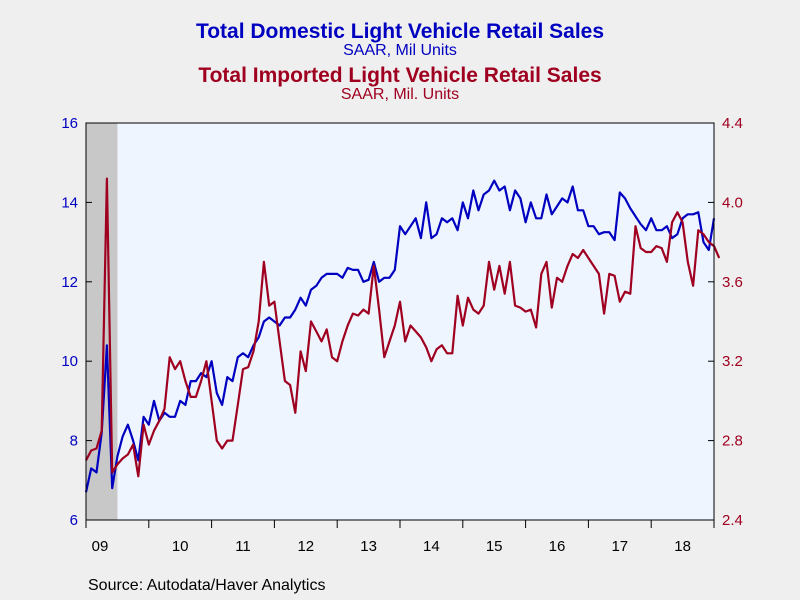 This screenshot has width=800, height=600. What do you see at coordinates (400, 50) in the screenshot?
I see `chart-subtitle-domestic: SAAR, Mil Units` at bounding box center [400, 50].